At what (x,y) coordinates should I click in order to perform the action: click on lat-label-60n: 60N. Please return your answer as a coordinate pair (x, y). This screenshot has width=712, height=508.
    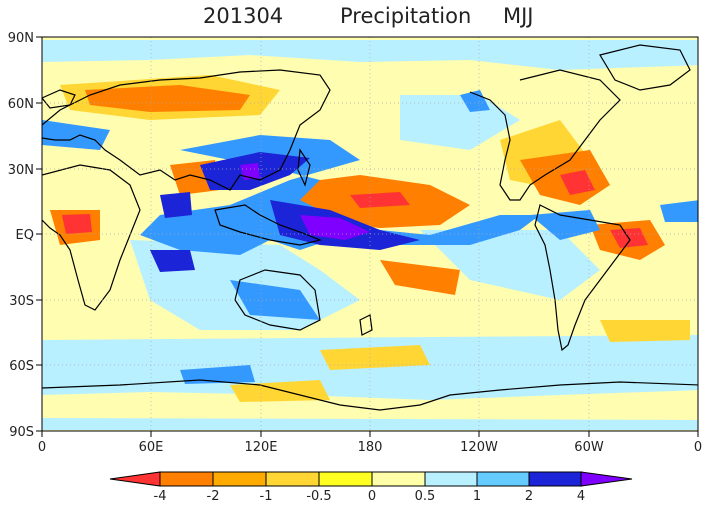
    Looking at the image, I should click on (21, 104).